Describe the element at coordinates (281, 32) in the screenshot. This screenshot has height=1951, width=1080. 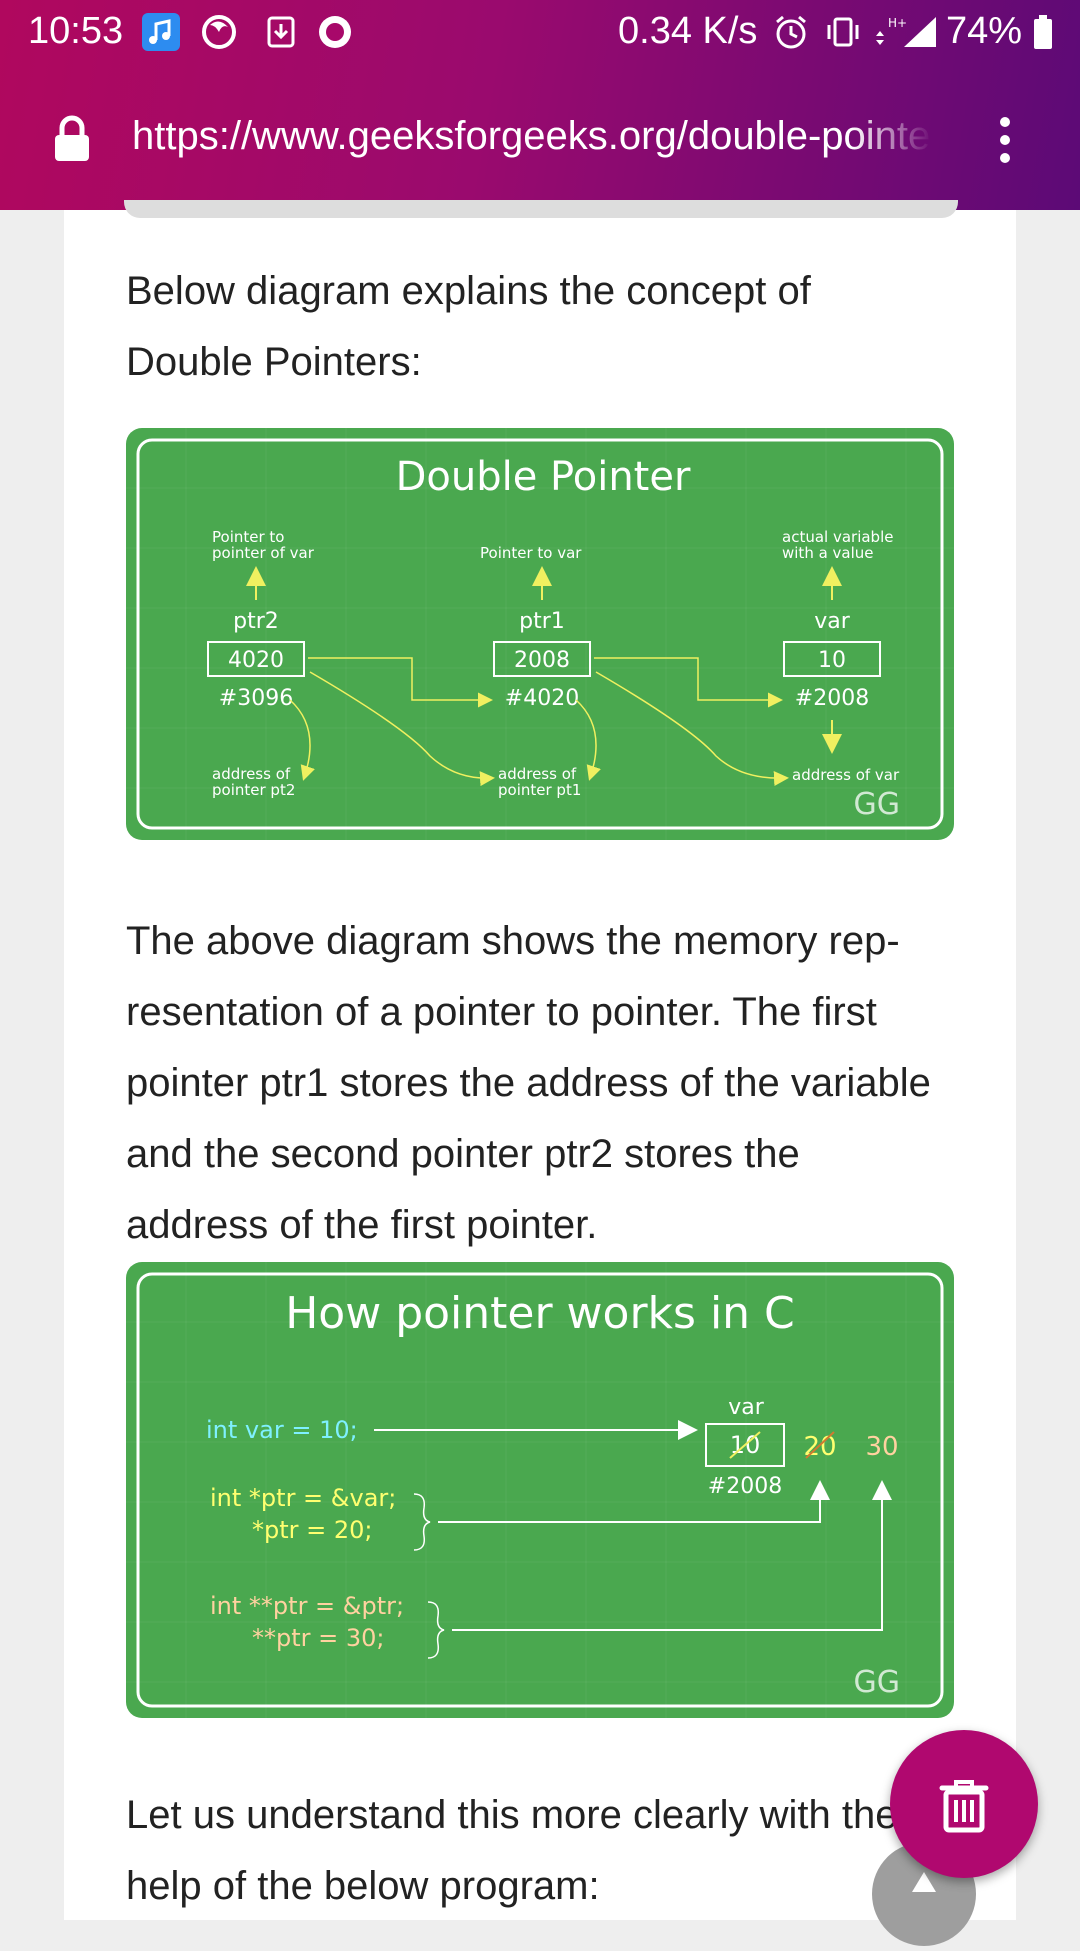
I see `download-icon` at that location.